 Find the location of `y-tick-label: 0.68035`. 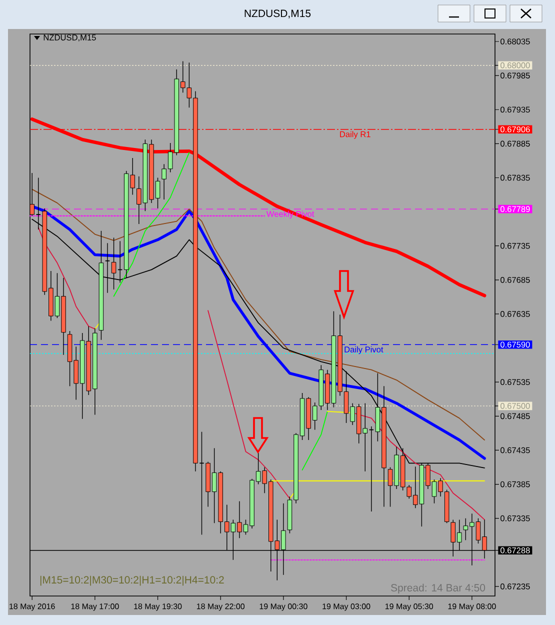

y-tick-label: 0.68035 is located at coordinates (515, 41).